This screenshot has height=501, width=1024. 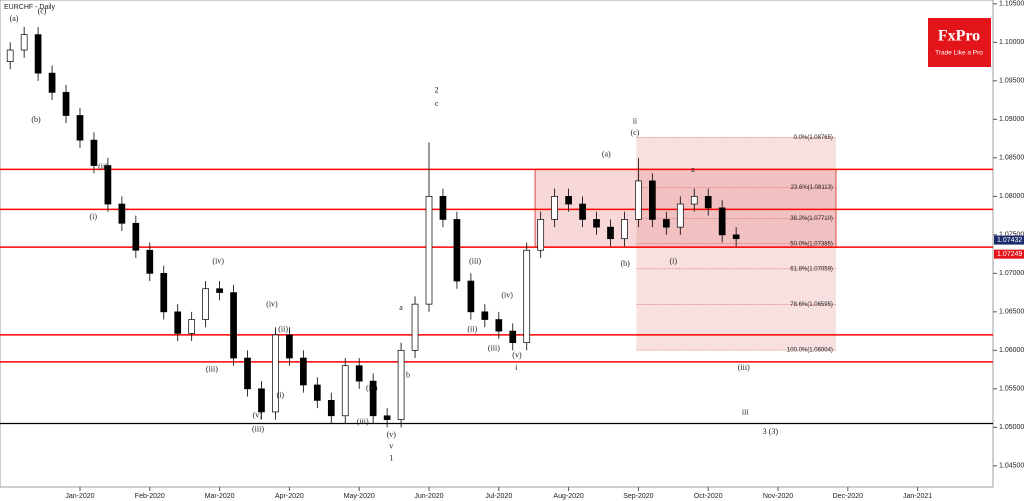 What do you see at coordinates (1011, 235) in the screenshot?
I see `y-tick-label: 1.07500` at bounding box center [1011, 235].